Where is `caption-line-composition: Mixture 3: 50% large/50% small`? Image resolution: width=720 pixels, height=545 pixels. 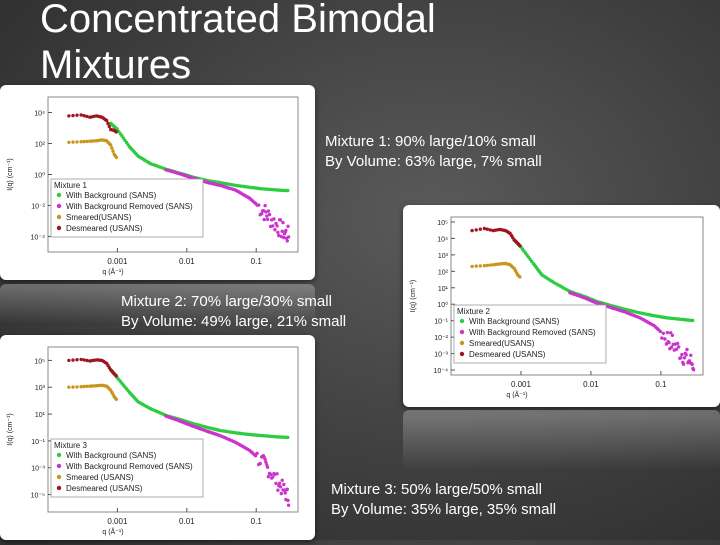
caption-line-composition: Mixture 3: 50% large/50% small is located at coordinates (436, 489).